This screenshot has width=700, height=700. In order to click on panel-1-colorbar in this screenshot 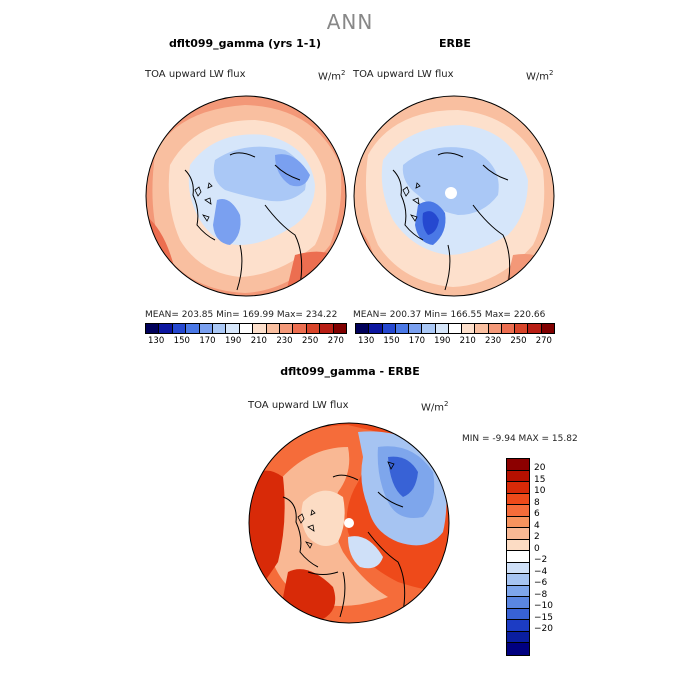, I will do `click(246, 328)`.